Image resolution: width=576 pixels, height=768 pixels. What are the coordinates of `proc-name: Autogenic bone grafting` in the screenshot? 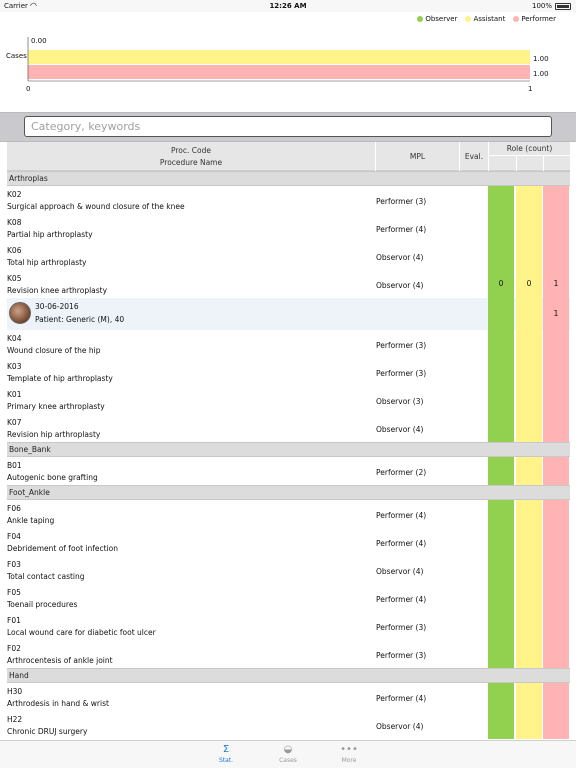 It's located at (52, 477).